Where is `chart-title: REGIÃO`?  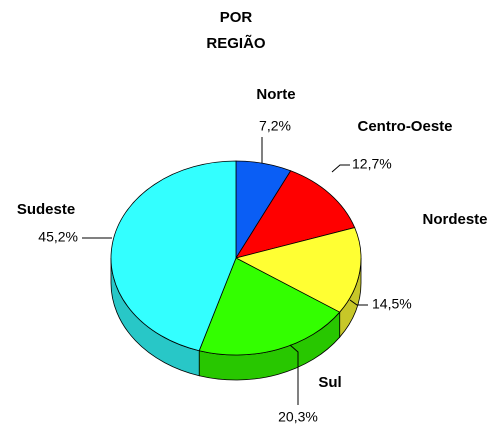 chart-title: REGIÃO is located at coordinates (236, 43).